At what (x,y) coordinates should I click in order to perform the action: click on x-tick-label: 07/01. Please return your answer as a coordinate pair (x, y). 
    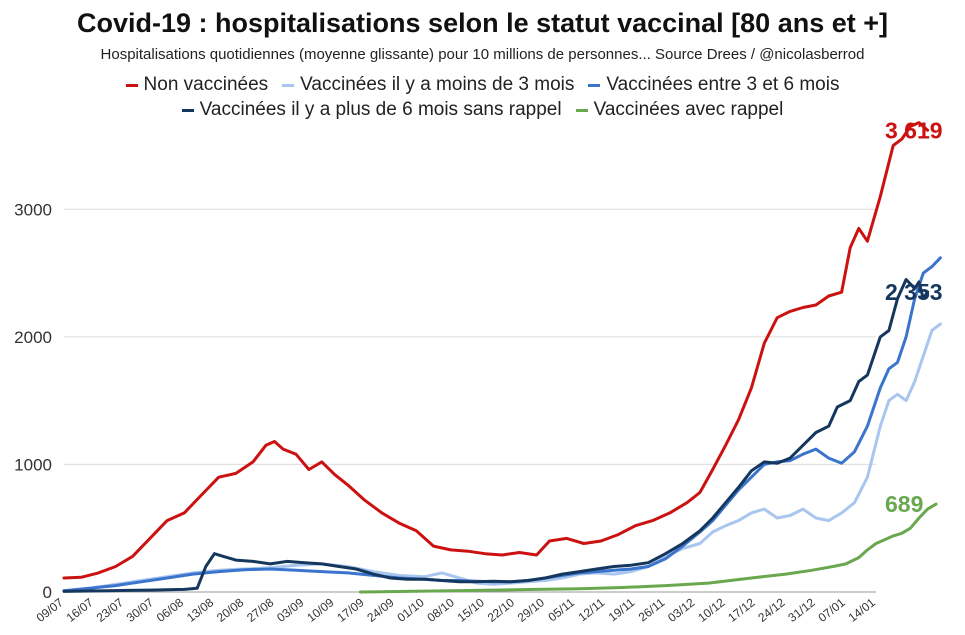
    Looking at the image, I should click on (831, 610).